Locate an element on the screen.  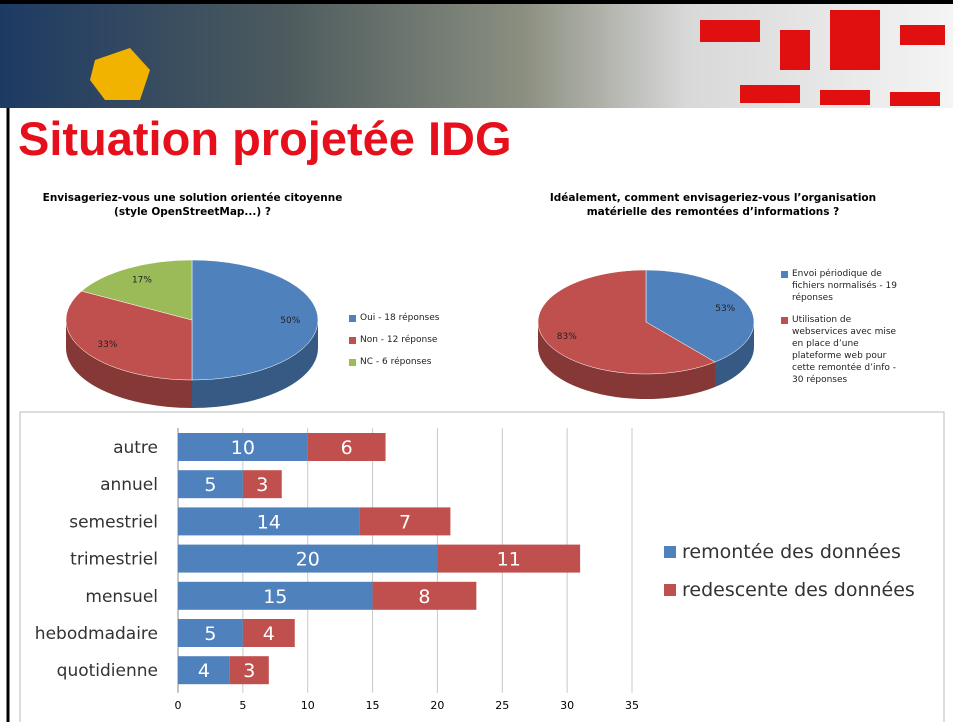
legend-item: Non - 12 réponse is located at coordinates (409, 340).